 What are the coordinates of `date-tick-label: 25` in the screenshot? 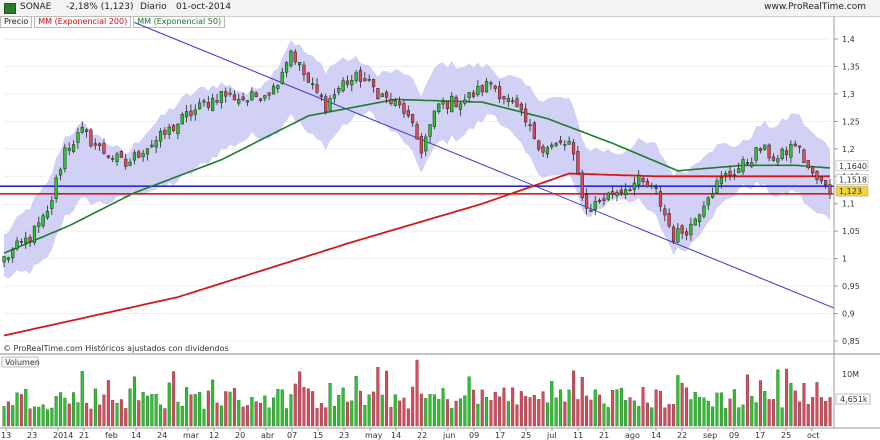 It's located at (526, 435).